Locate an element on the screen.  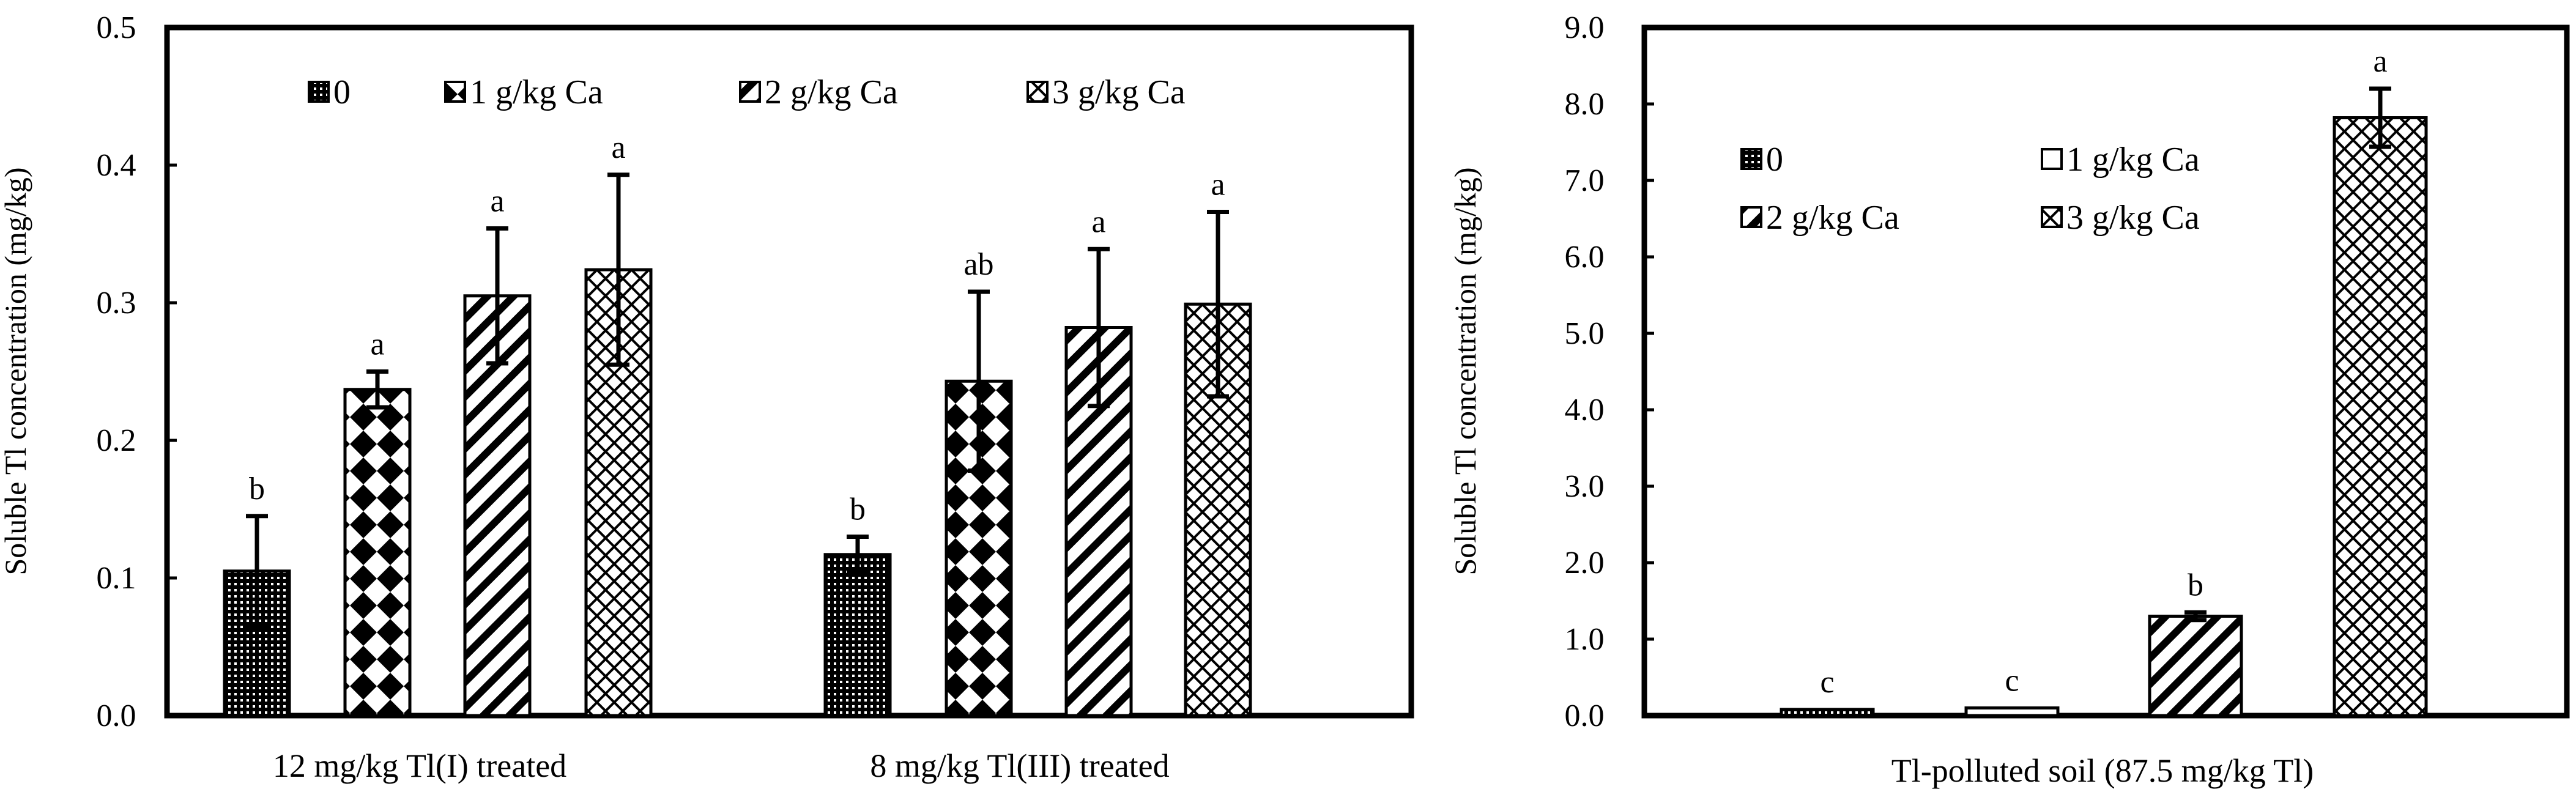
right-legend-label: 3 g/kg Ca is located at coordinates (2133, 218).